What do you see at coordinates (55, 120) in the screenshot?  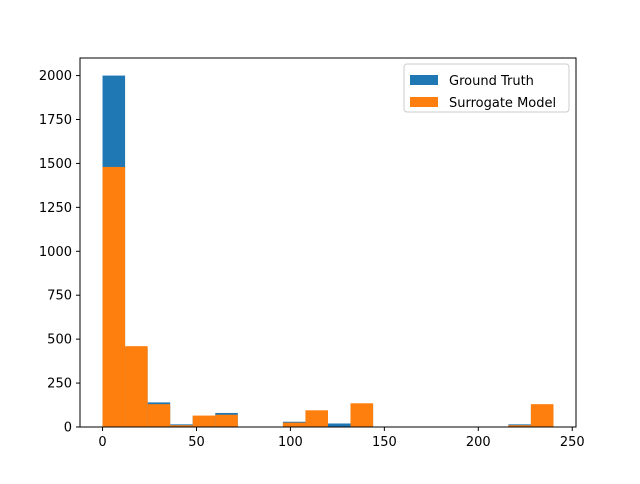 I see `y-tick-label: 1750` at bounding box center [55, 120].